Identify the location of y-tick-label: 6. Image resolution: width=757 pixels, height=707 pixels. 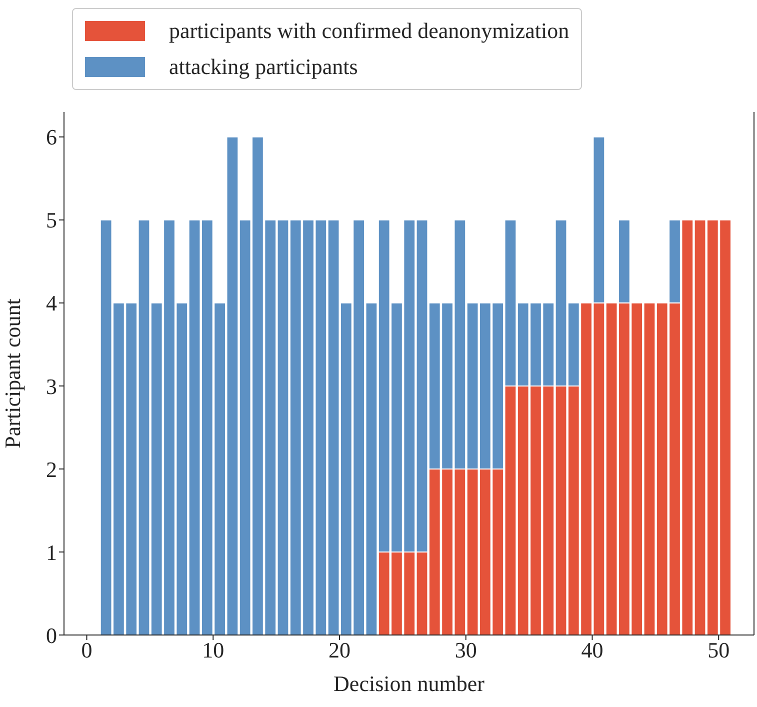
(51, 137).